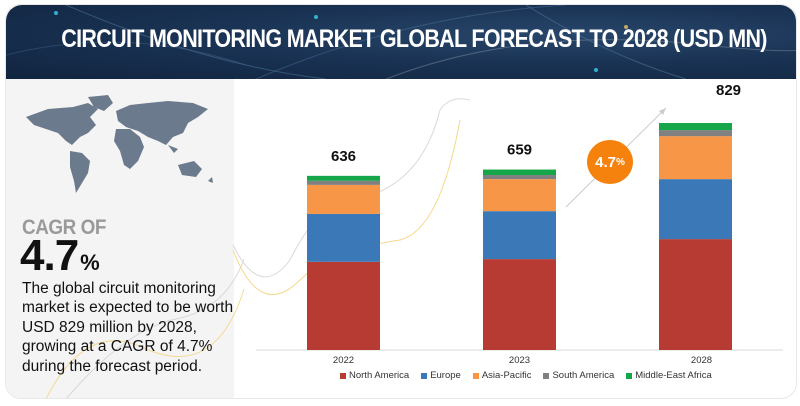  What do you see at coordinates (343, 305) in the screenshot?
I see `bar-segment-north-america-2022` at bounding box center [343, 305].